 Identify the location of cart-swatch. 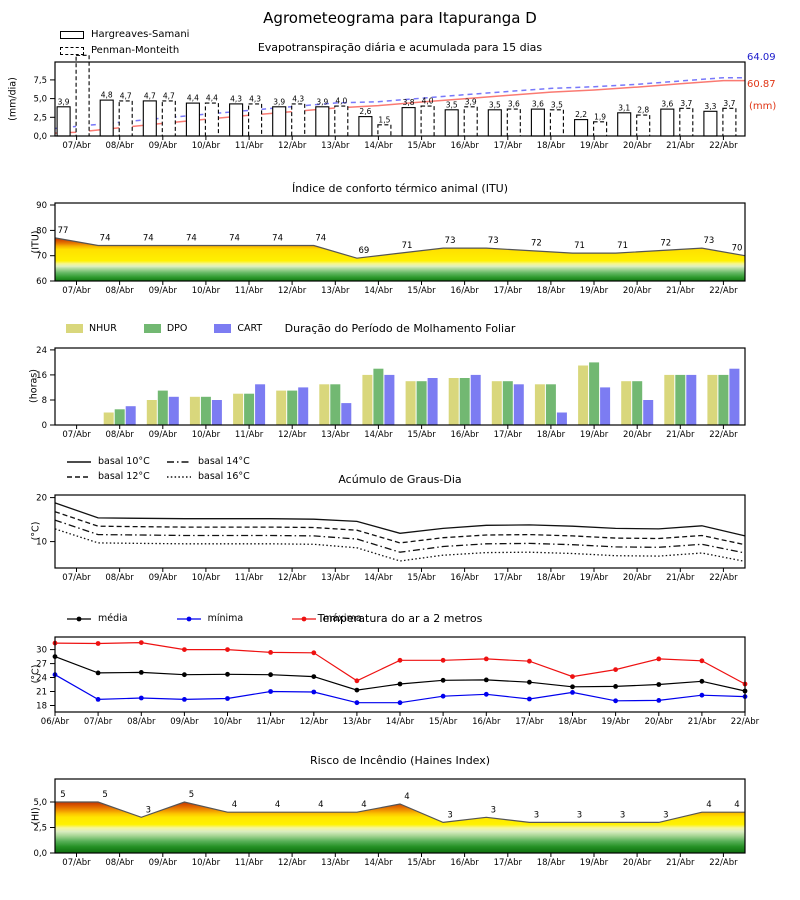
(223, 328).